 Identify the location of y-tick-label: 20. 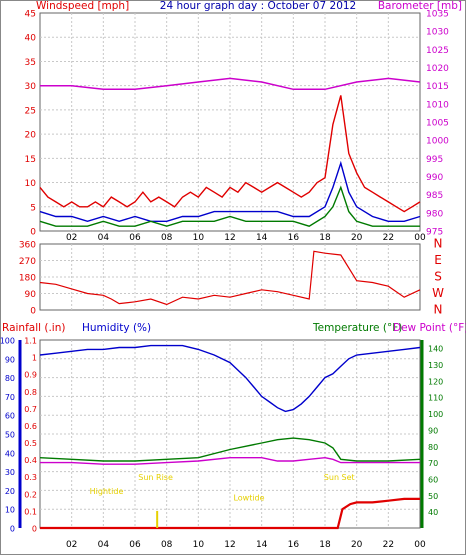
(31, 136).